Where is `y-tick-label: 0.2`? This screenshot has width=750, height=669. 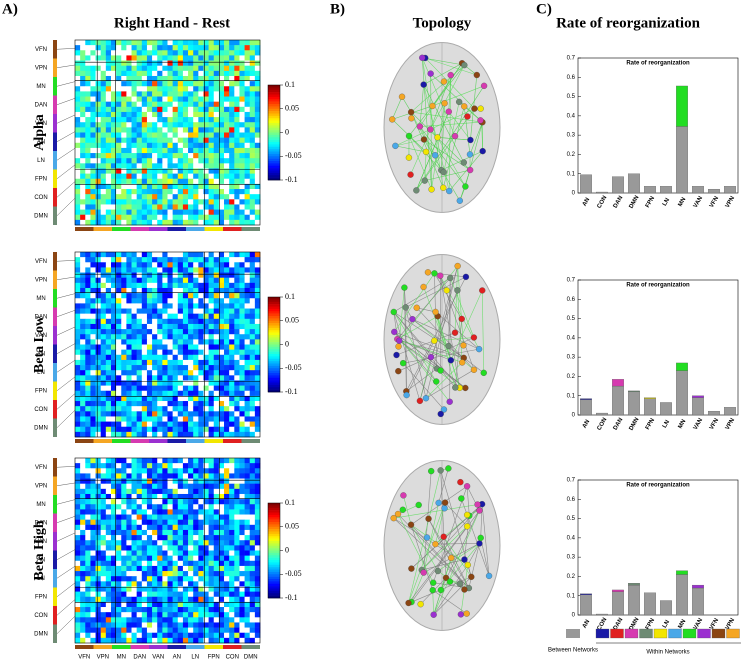
y-tick-label: 0.2 is located at coordinates (571, 577).